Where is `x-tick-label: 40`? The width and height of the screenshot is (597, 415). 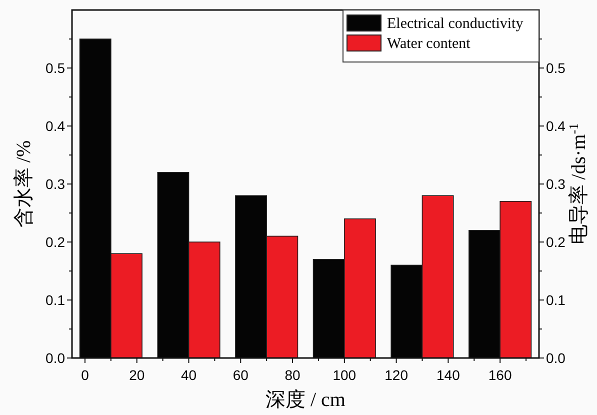 x-tick-label: 40 is located at coordinates (188, 375).